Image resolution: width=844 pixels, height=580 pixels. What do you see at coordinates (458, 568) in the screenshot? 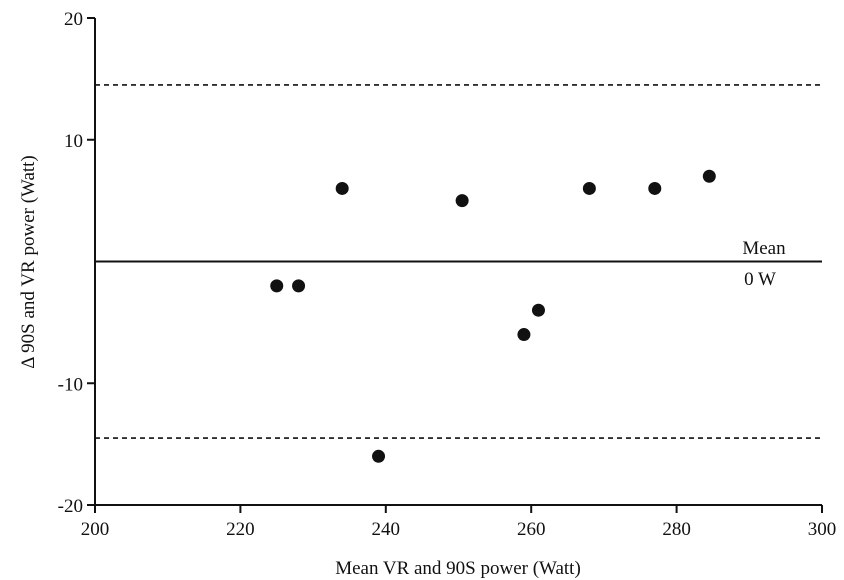
I see `x-axis-title: Mean VR and 90S power (Watt)` at bounding box center [458, 568].